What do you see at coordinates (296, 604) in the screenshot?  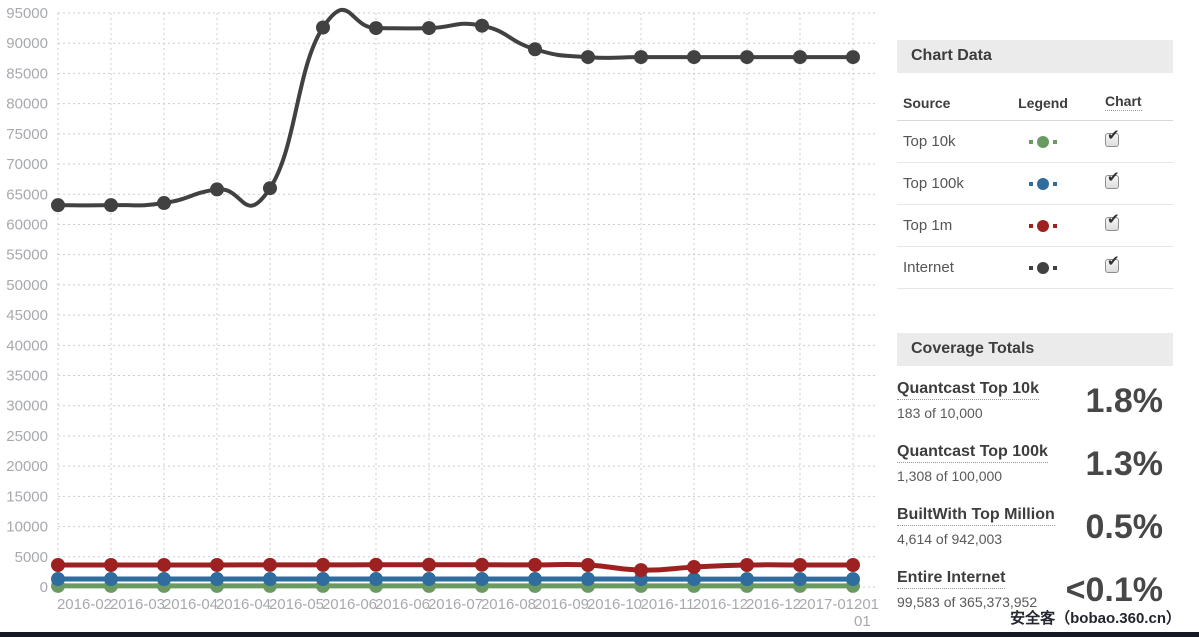 I see `svg-text: 2016-05` at bounding box center [296, 604].